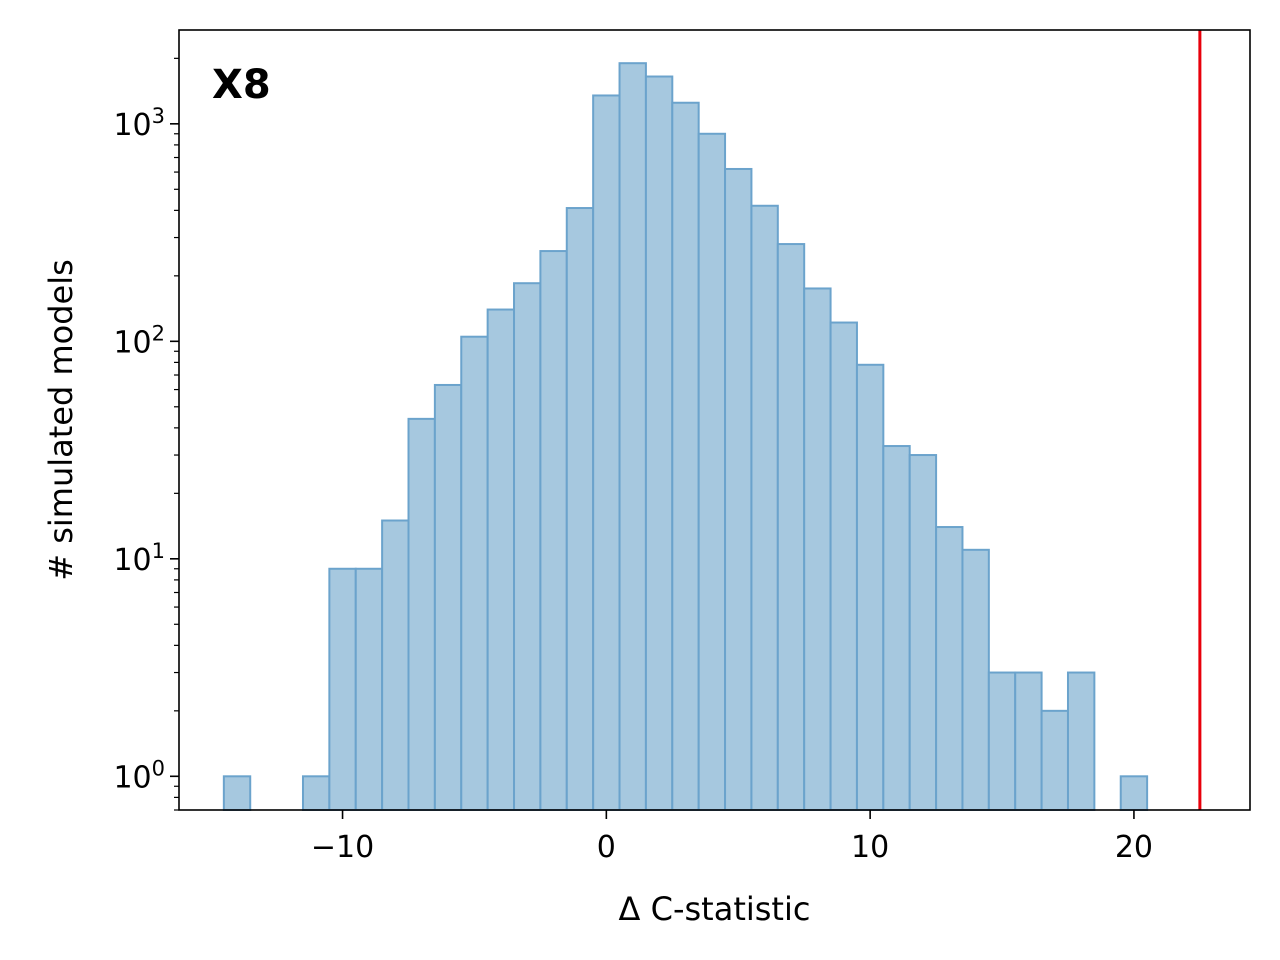 This screenshot has height=960, width=1280. What do you see at coordinates (715, 909) in the screenshot?
I see `x-axis-label: Δ C-statistic` at bounding box center [715, 909].